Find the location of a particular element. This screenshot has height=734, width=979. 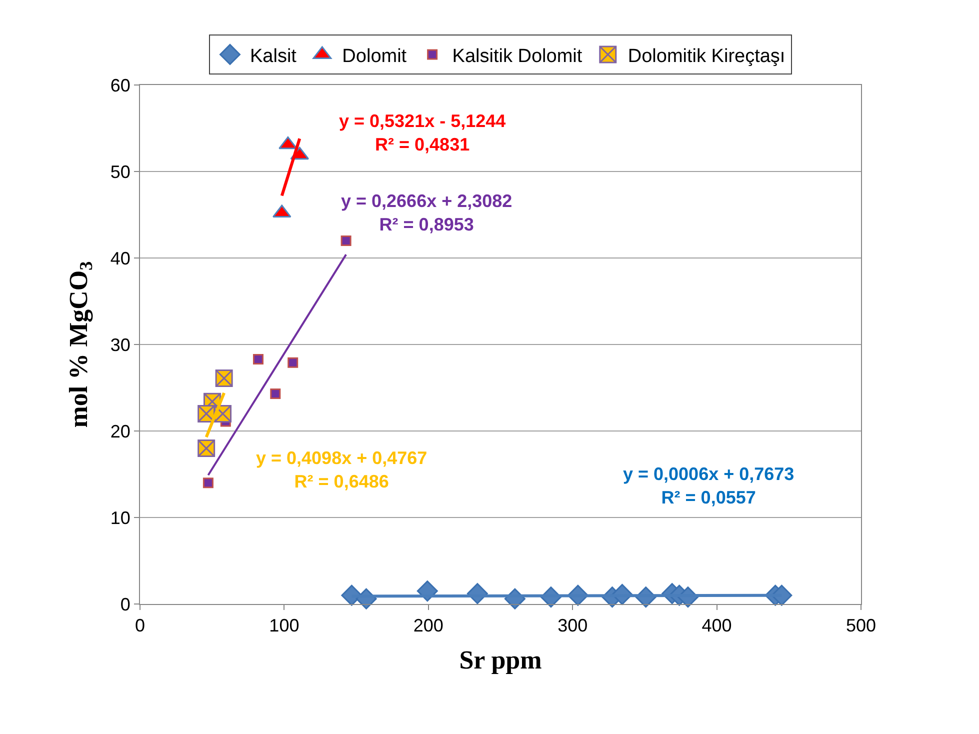

y-tick-label: 40 is located at coordinates (120, 258).